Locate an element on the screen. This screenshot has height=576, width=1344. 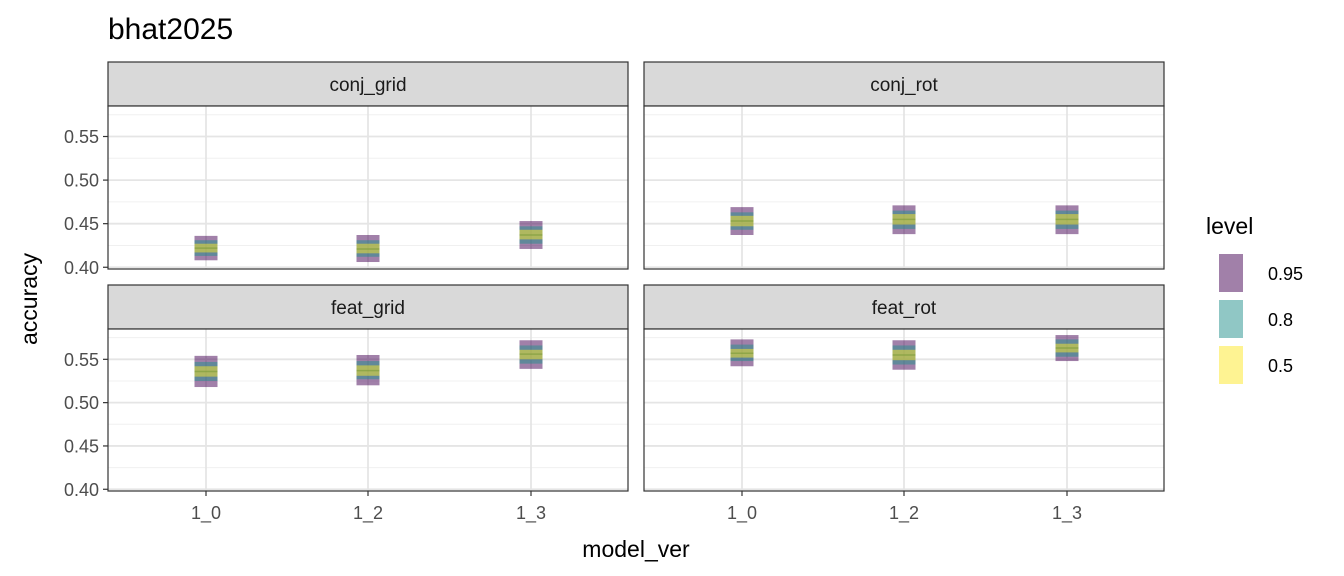
legend-item-0.5: 0.5 is located at coordinates (1256, 365).